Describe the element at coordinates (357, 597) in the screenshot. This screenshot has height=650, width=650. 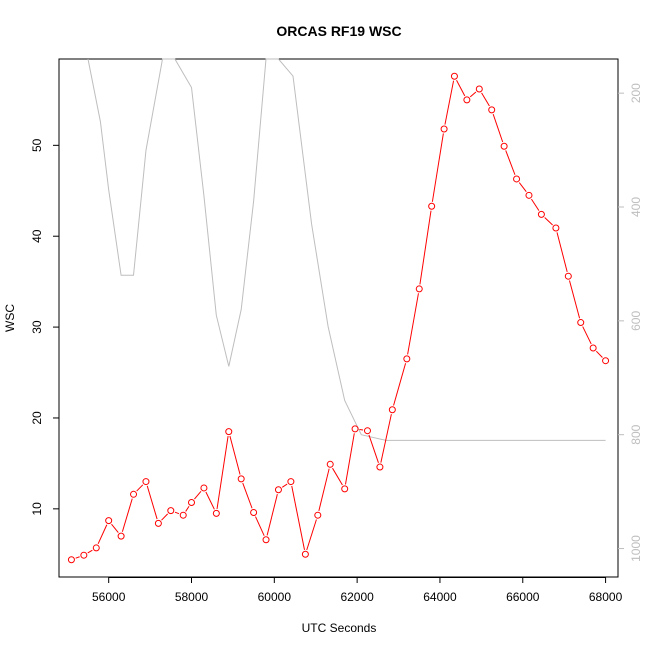
I see `x-tick-label: 62000` at that location.